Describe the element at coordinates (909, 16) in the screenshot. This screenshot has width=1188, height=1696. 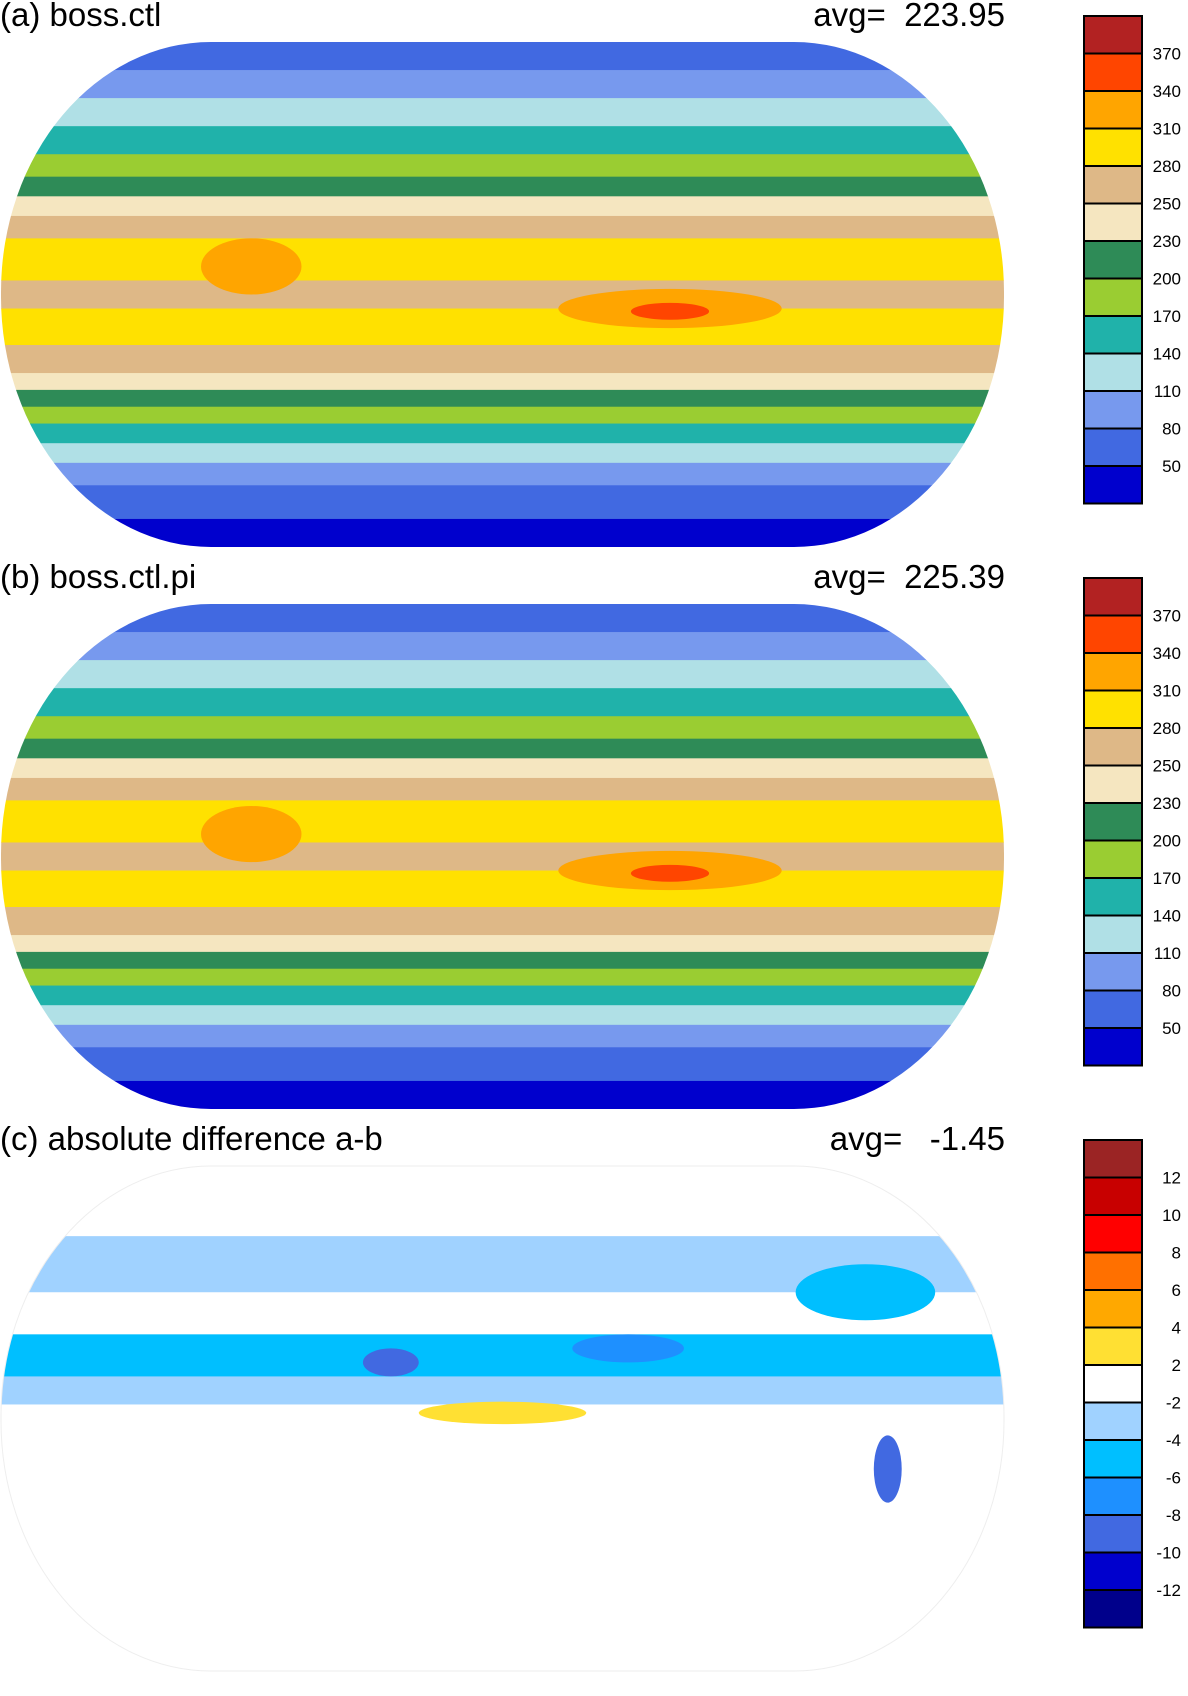
I see `panel-average: avg= 223.95` at that location.